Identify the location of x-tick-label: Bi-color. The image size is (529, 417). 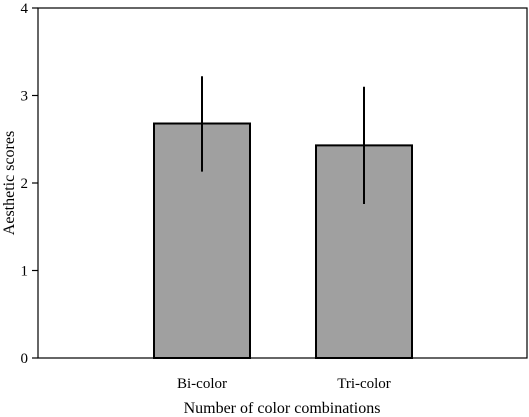
(202, 384).